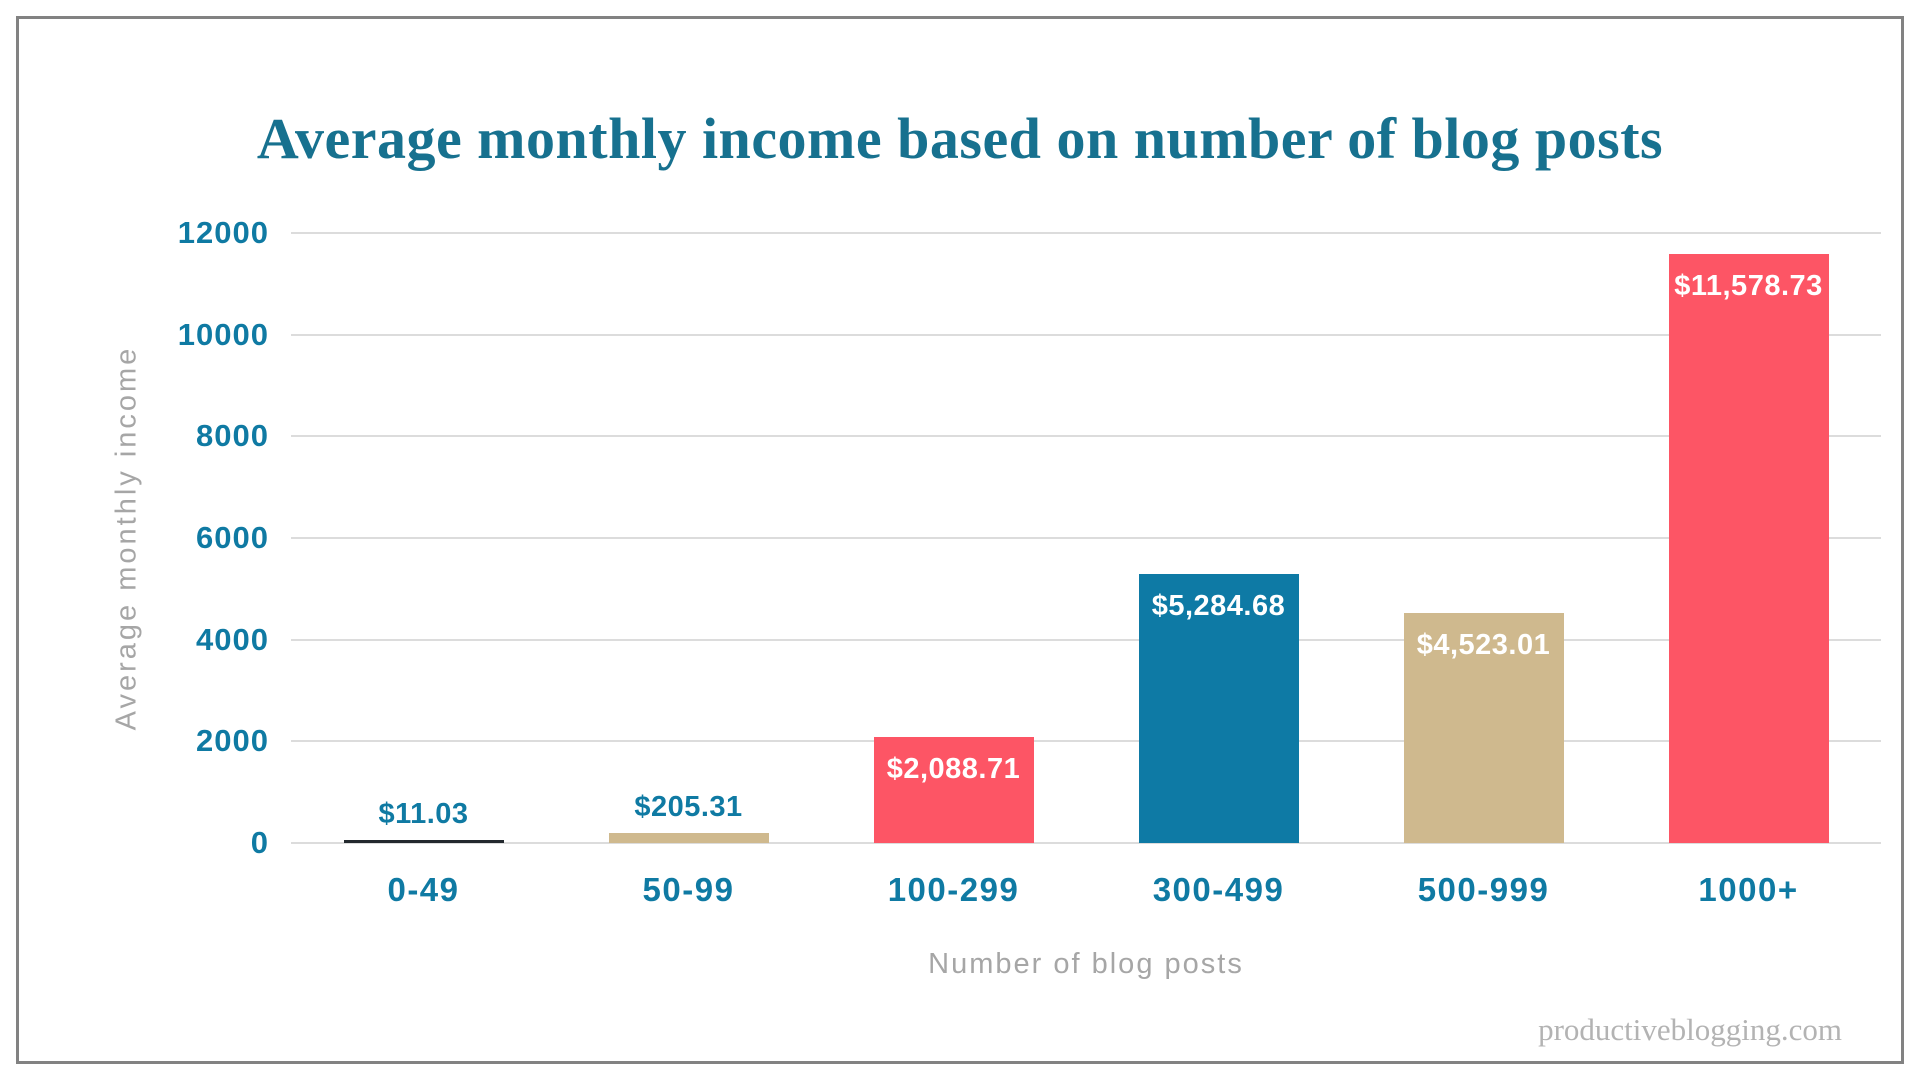 This screenshot has height=1080, width=1920. I want to click on bar-value-label: $205.31, so click(688, 806).